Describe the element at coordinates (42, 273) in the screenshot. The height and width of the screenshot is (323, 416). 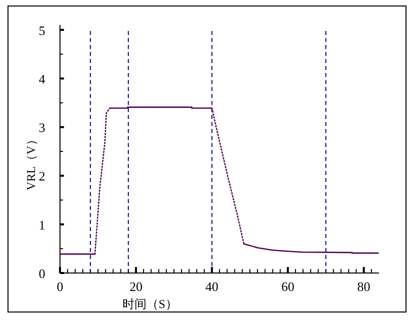
I see `y-tick-label: 0` at that location.